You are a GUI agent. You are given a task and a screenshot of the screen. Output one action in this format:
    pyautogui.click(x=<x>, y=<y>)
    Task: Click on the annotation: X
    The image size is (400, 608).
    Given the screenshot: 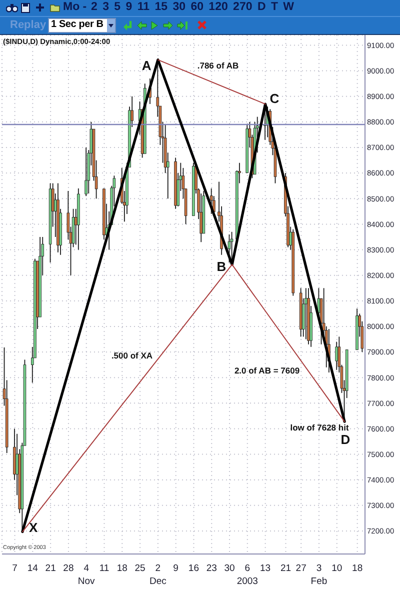 What is the action you would take?
    pyautogui.click(x=33, y=528)
    